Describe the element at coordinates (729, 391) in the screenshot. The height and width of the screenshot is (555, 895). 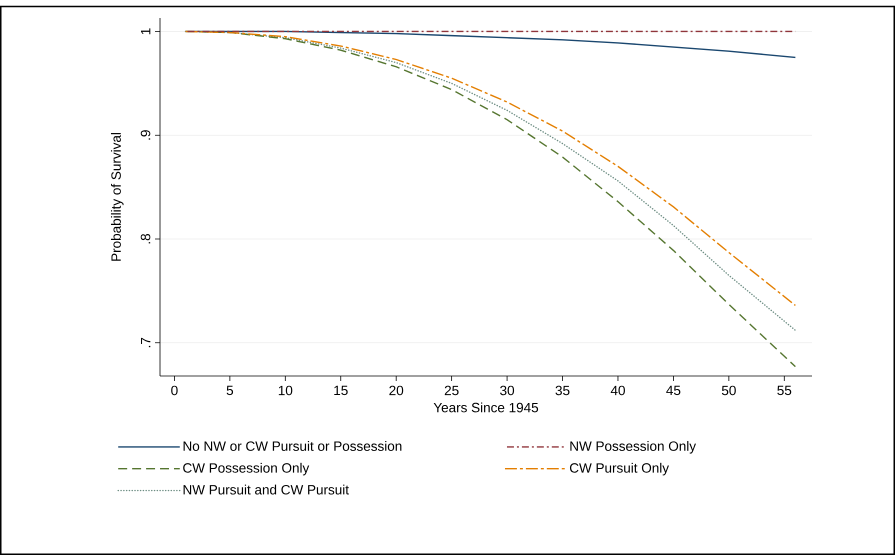
I see `x-tick-label: 50` at that location.